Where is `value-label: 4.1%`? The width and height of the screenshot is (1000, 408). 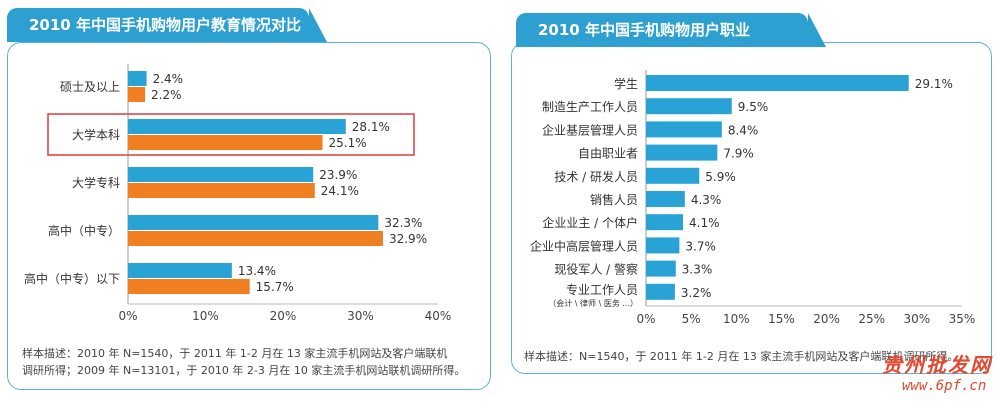 value-label: 4.1% is located at coordinates (704, 223).